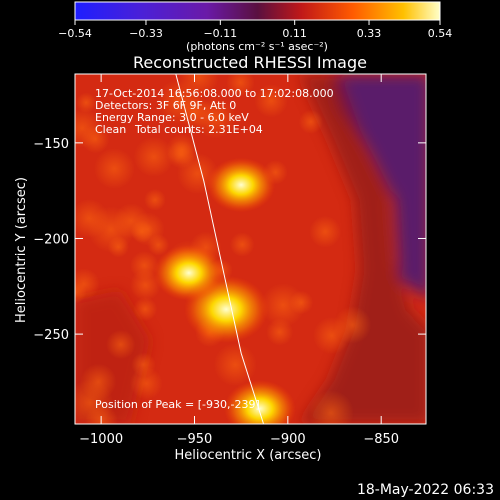  I want to click on annotation-time: 17-Oct-2014 16:56:08.000 to 17:02:08.000, so click(214, 93).